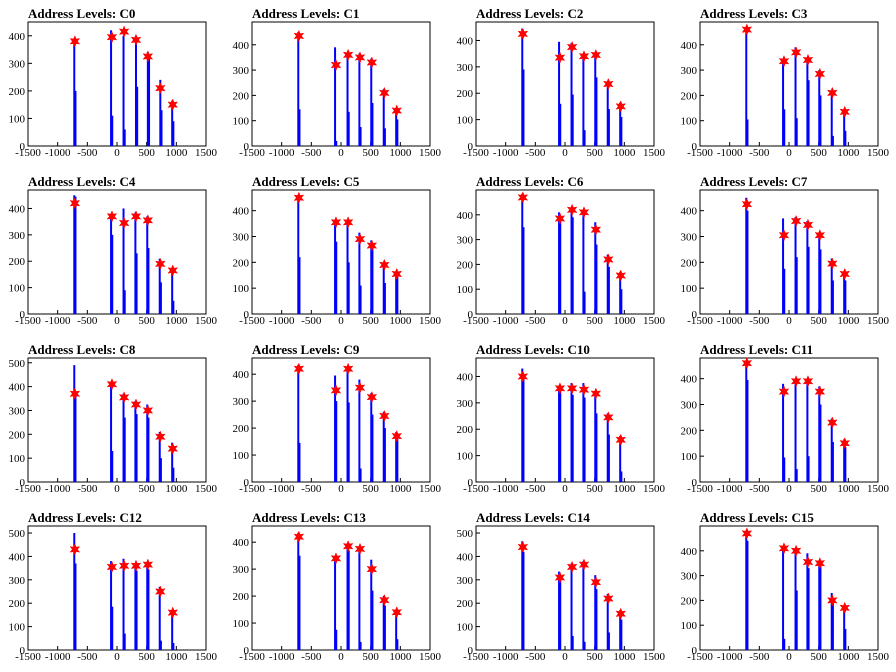  Describe the element at coordinates (754, 181) in the screenshot. I see `chart-title: Address Levels: C7` at that location.